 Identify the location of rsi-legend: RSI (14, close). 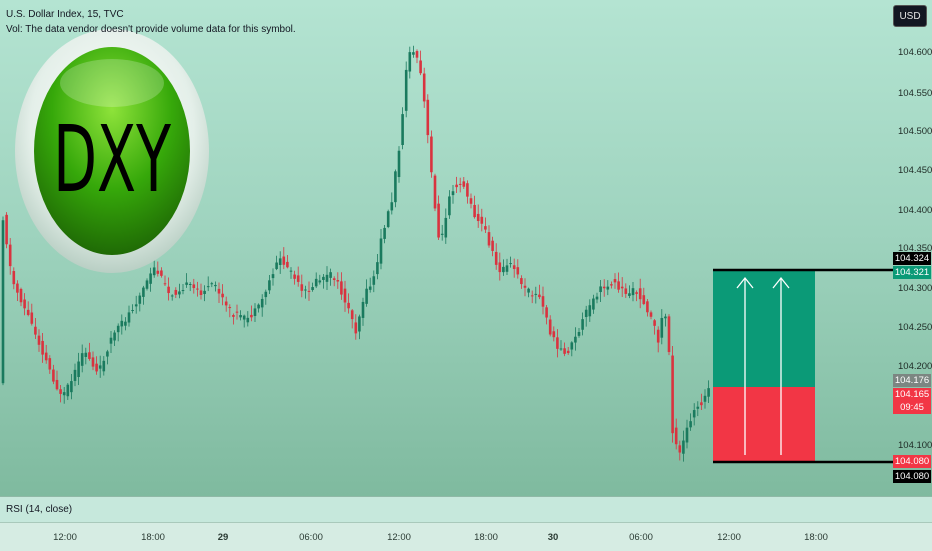
(39, 509).